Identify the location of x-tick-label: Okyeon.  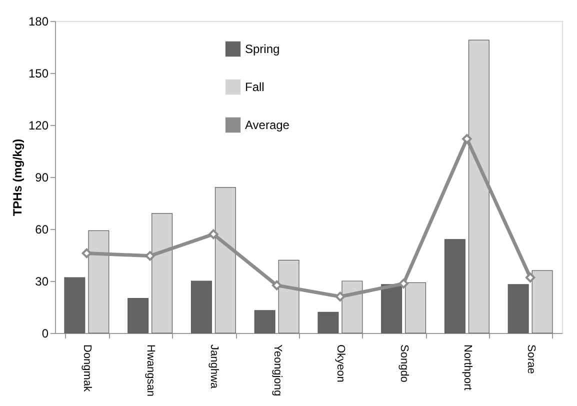
(340, 363).